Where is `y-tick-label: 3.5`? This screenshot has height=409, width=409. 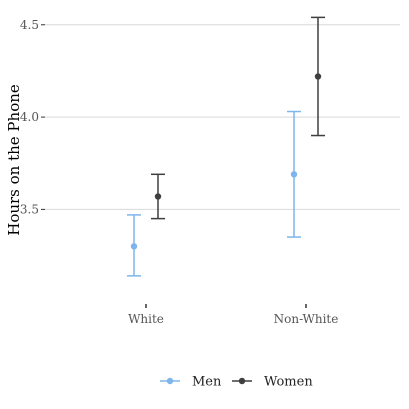 y-tick-label: 3.5 is located at coordinates (29, 209).